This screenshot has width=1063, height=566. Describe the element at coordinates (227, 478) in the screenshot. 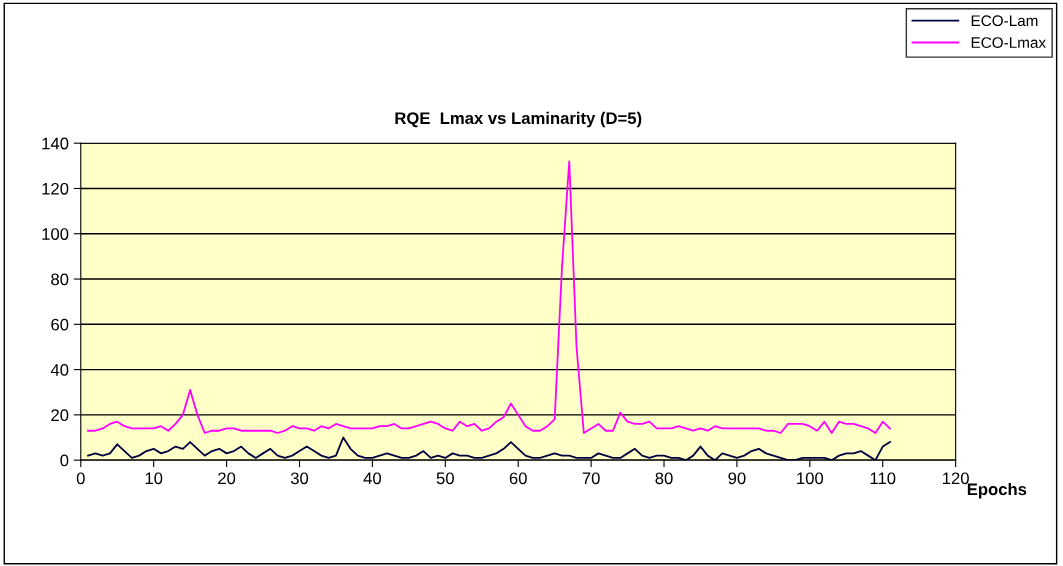

I see `x-tick-label: 20` at that location.